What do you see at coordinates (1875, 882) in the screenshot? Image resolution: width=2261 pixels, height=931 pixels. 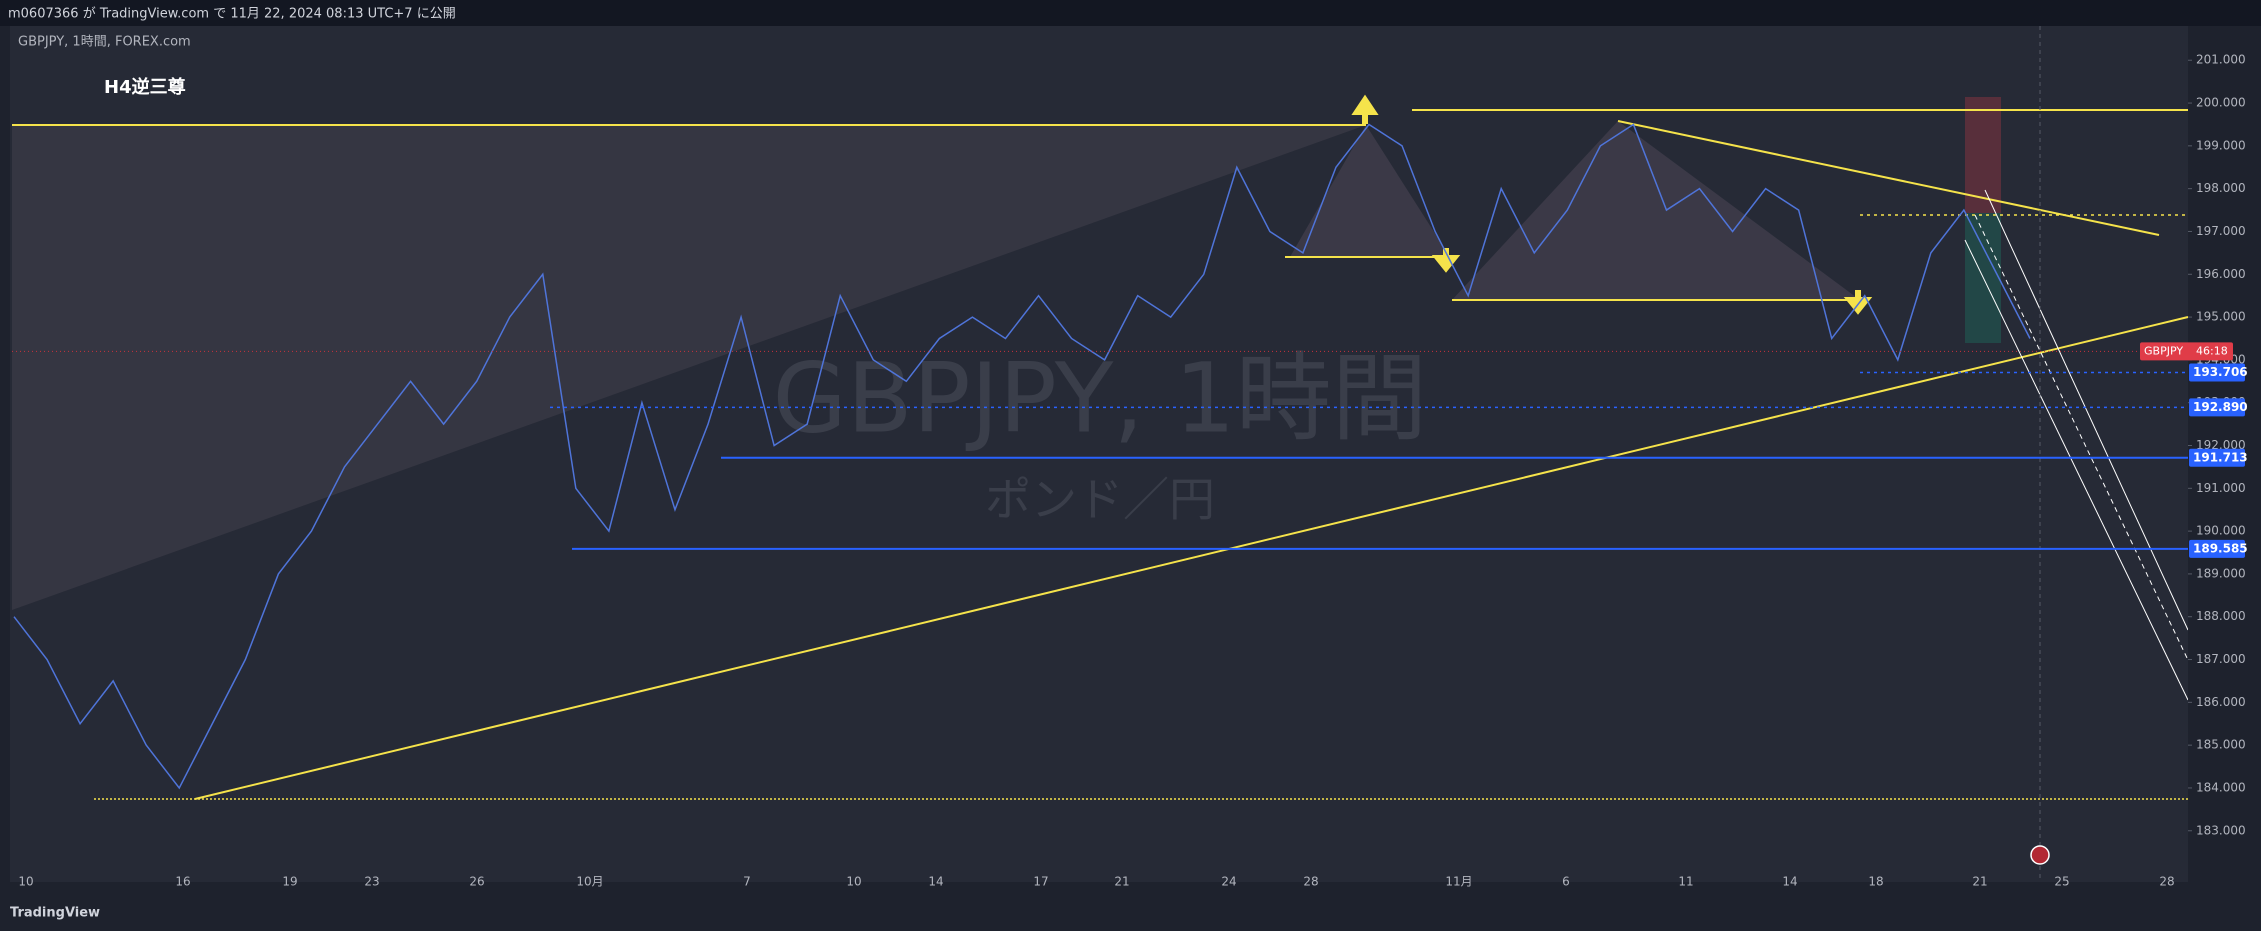 I see `x-tick-label: 18` at bounding box center [1875, 882].